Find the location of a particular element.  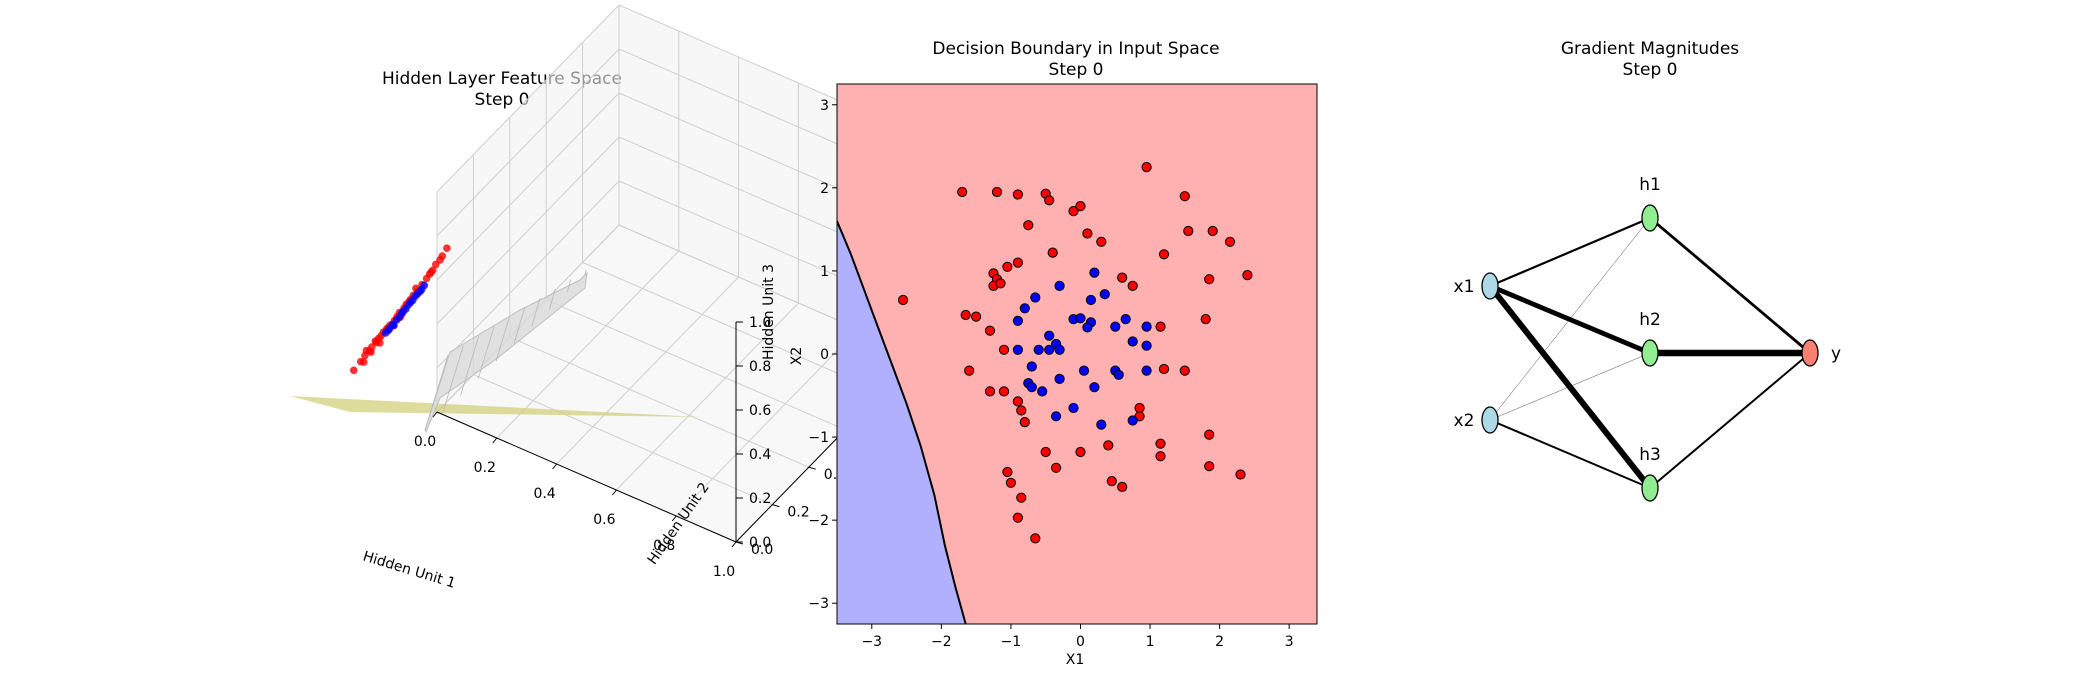

p1-xlabel: Hidden Unit 1 is located at coordinates (409, 569).